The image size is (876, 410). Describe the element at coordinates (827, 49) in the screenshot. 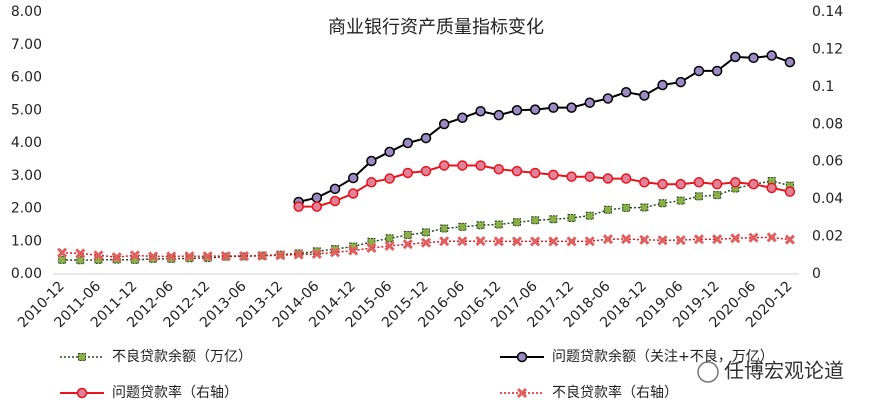

I see `y2-tick-label: 0.12` at that location.